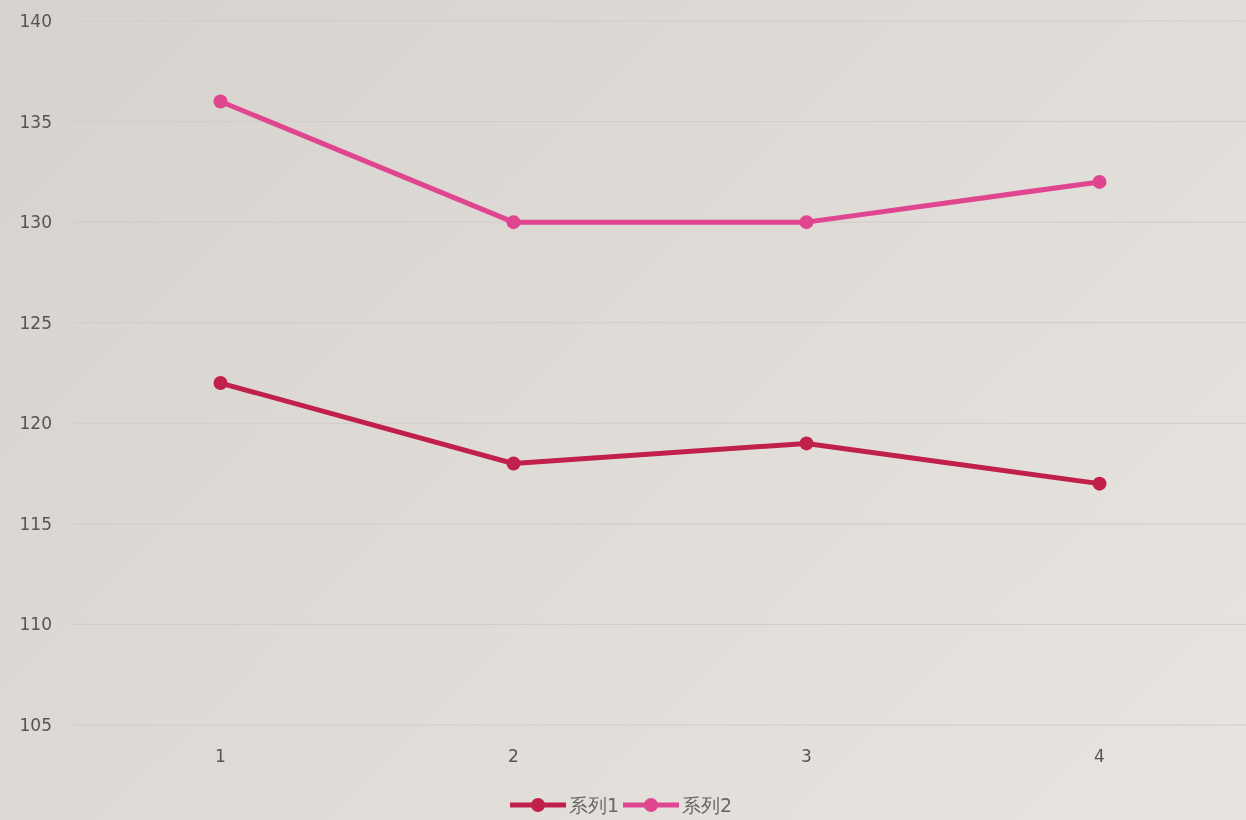 This screenshot has height=820, width=1246. I want to click on y-tick-label: 115, so click(35, 523).